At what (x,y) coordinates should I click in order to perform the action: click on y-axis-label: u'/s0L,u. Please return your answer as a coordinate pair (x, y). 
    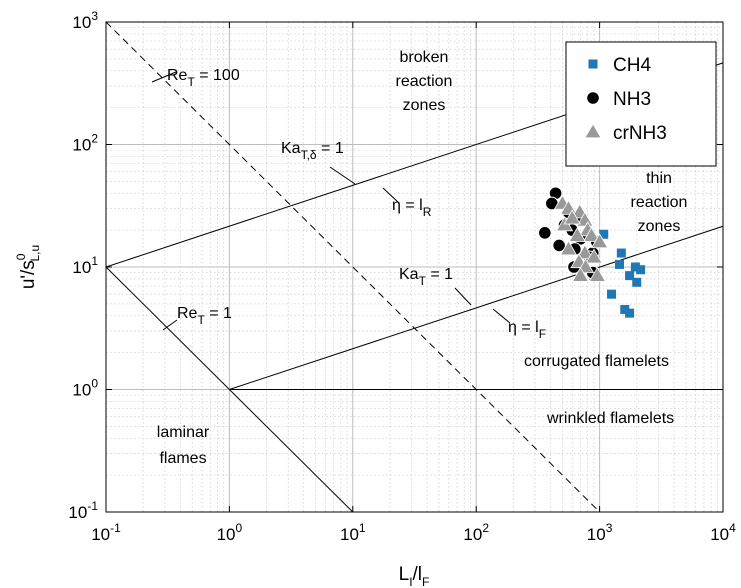
    Looking at the image, I should click on (28, 267).